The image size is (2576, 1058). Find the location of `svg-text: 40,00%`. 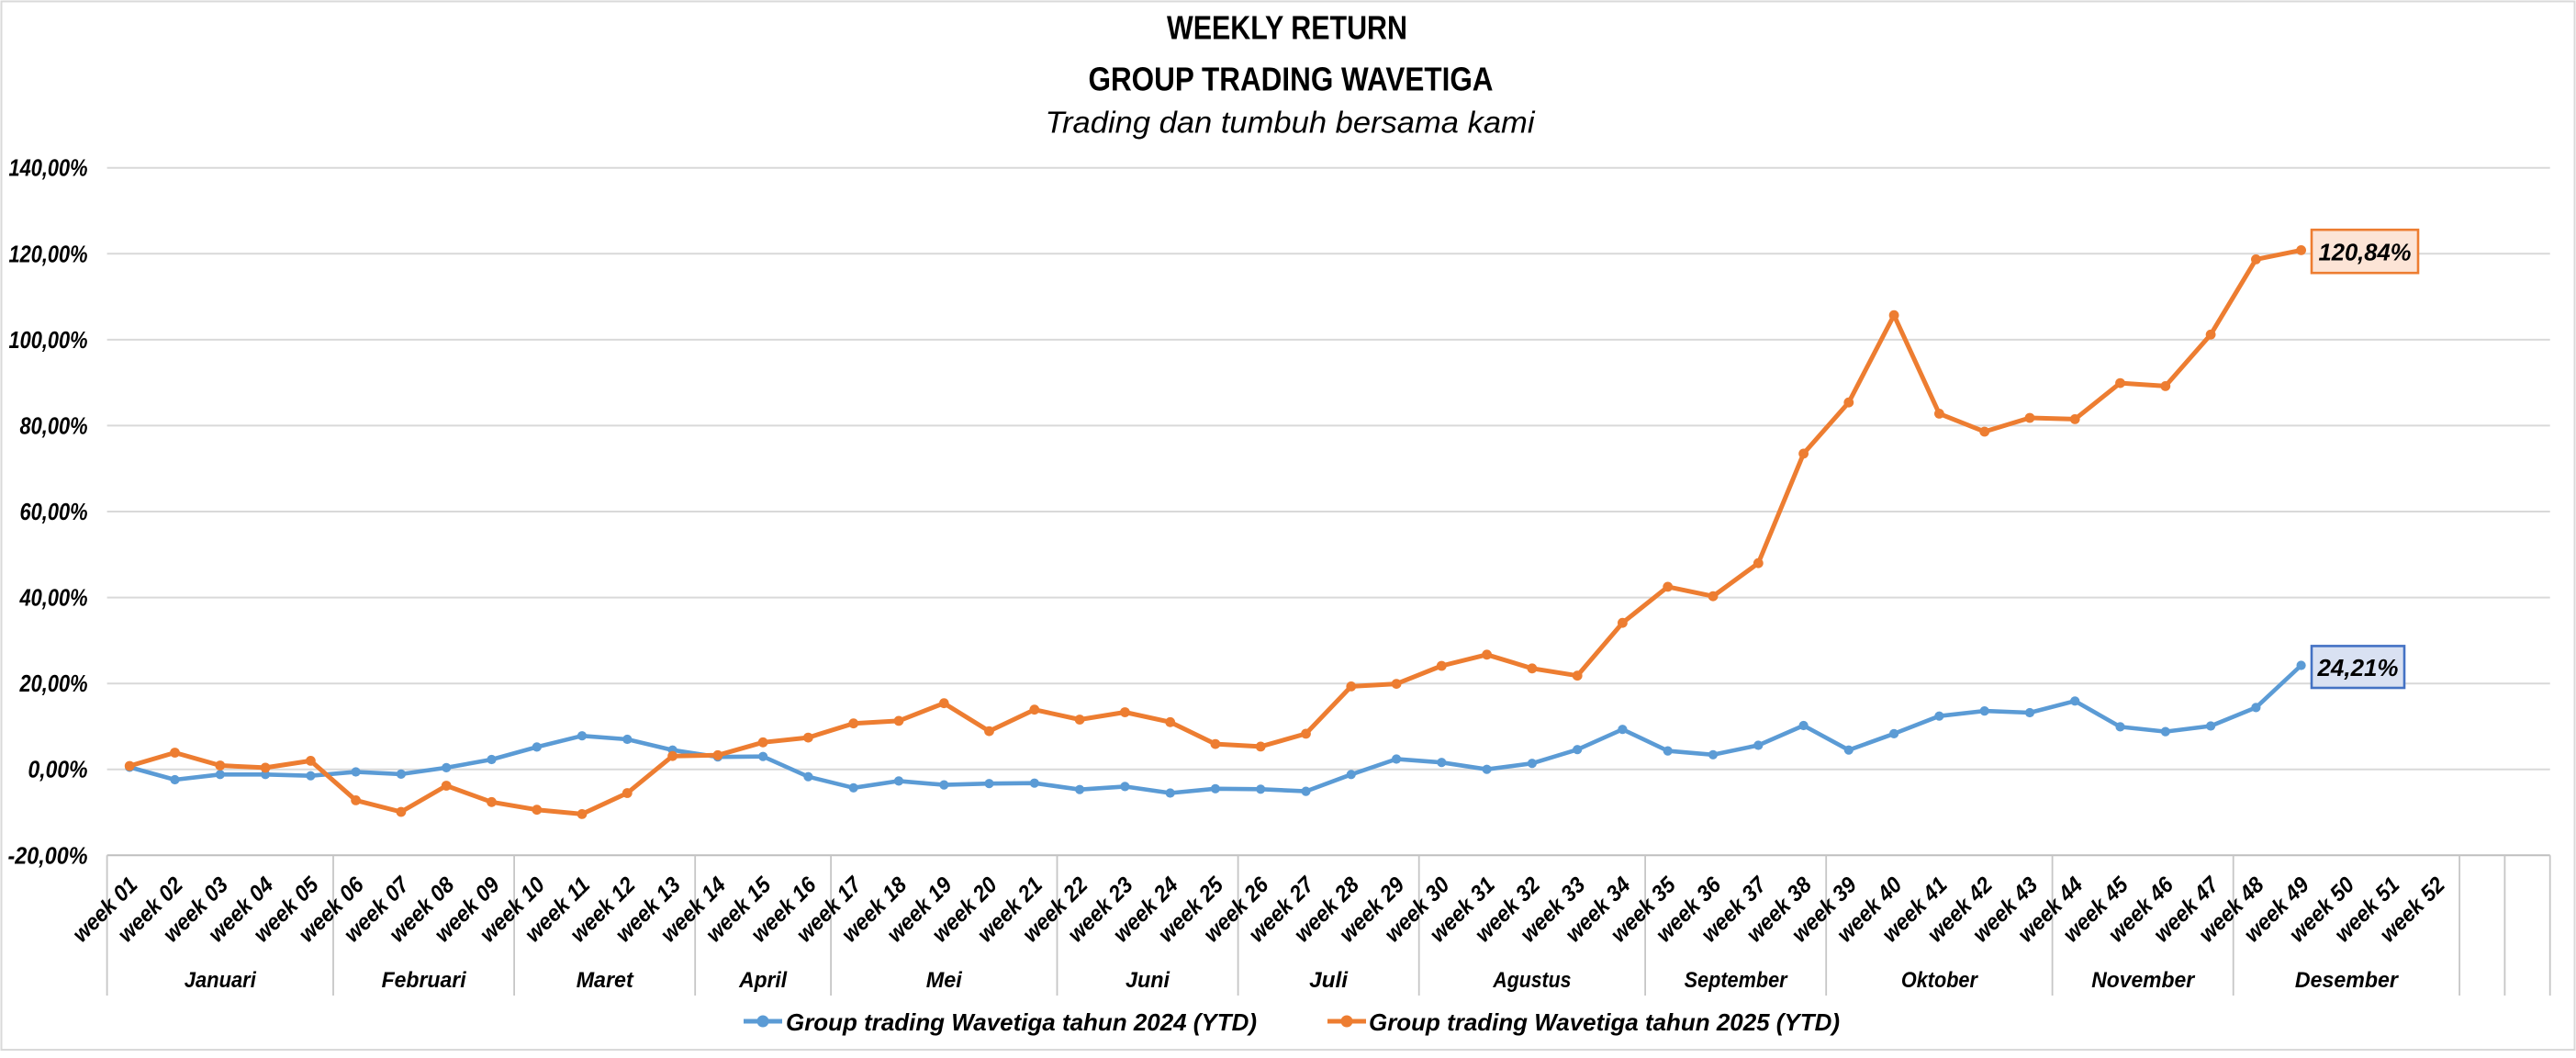

svg-text: 40,00% is located at coordinates (53, 599).